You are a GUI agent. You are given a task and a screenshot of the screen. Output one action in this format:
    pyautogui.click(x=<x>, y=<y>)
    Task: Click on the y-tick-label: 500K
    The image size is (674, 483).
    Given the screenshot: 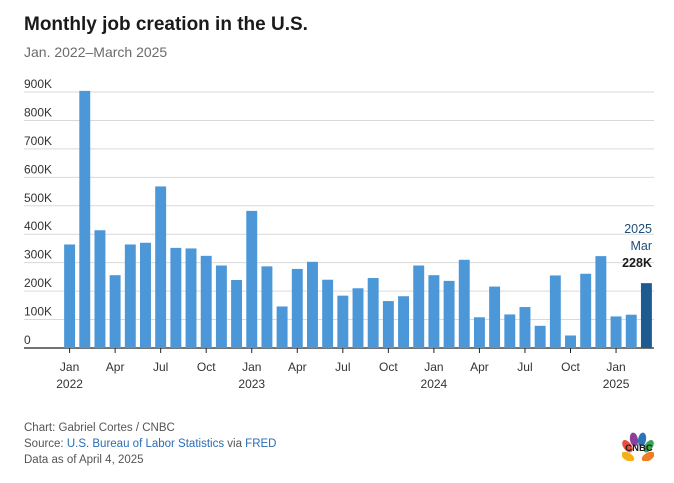 What is the action you would take?
    pyautogui.click(x=38, y=198)
    